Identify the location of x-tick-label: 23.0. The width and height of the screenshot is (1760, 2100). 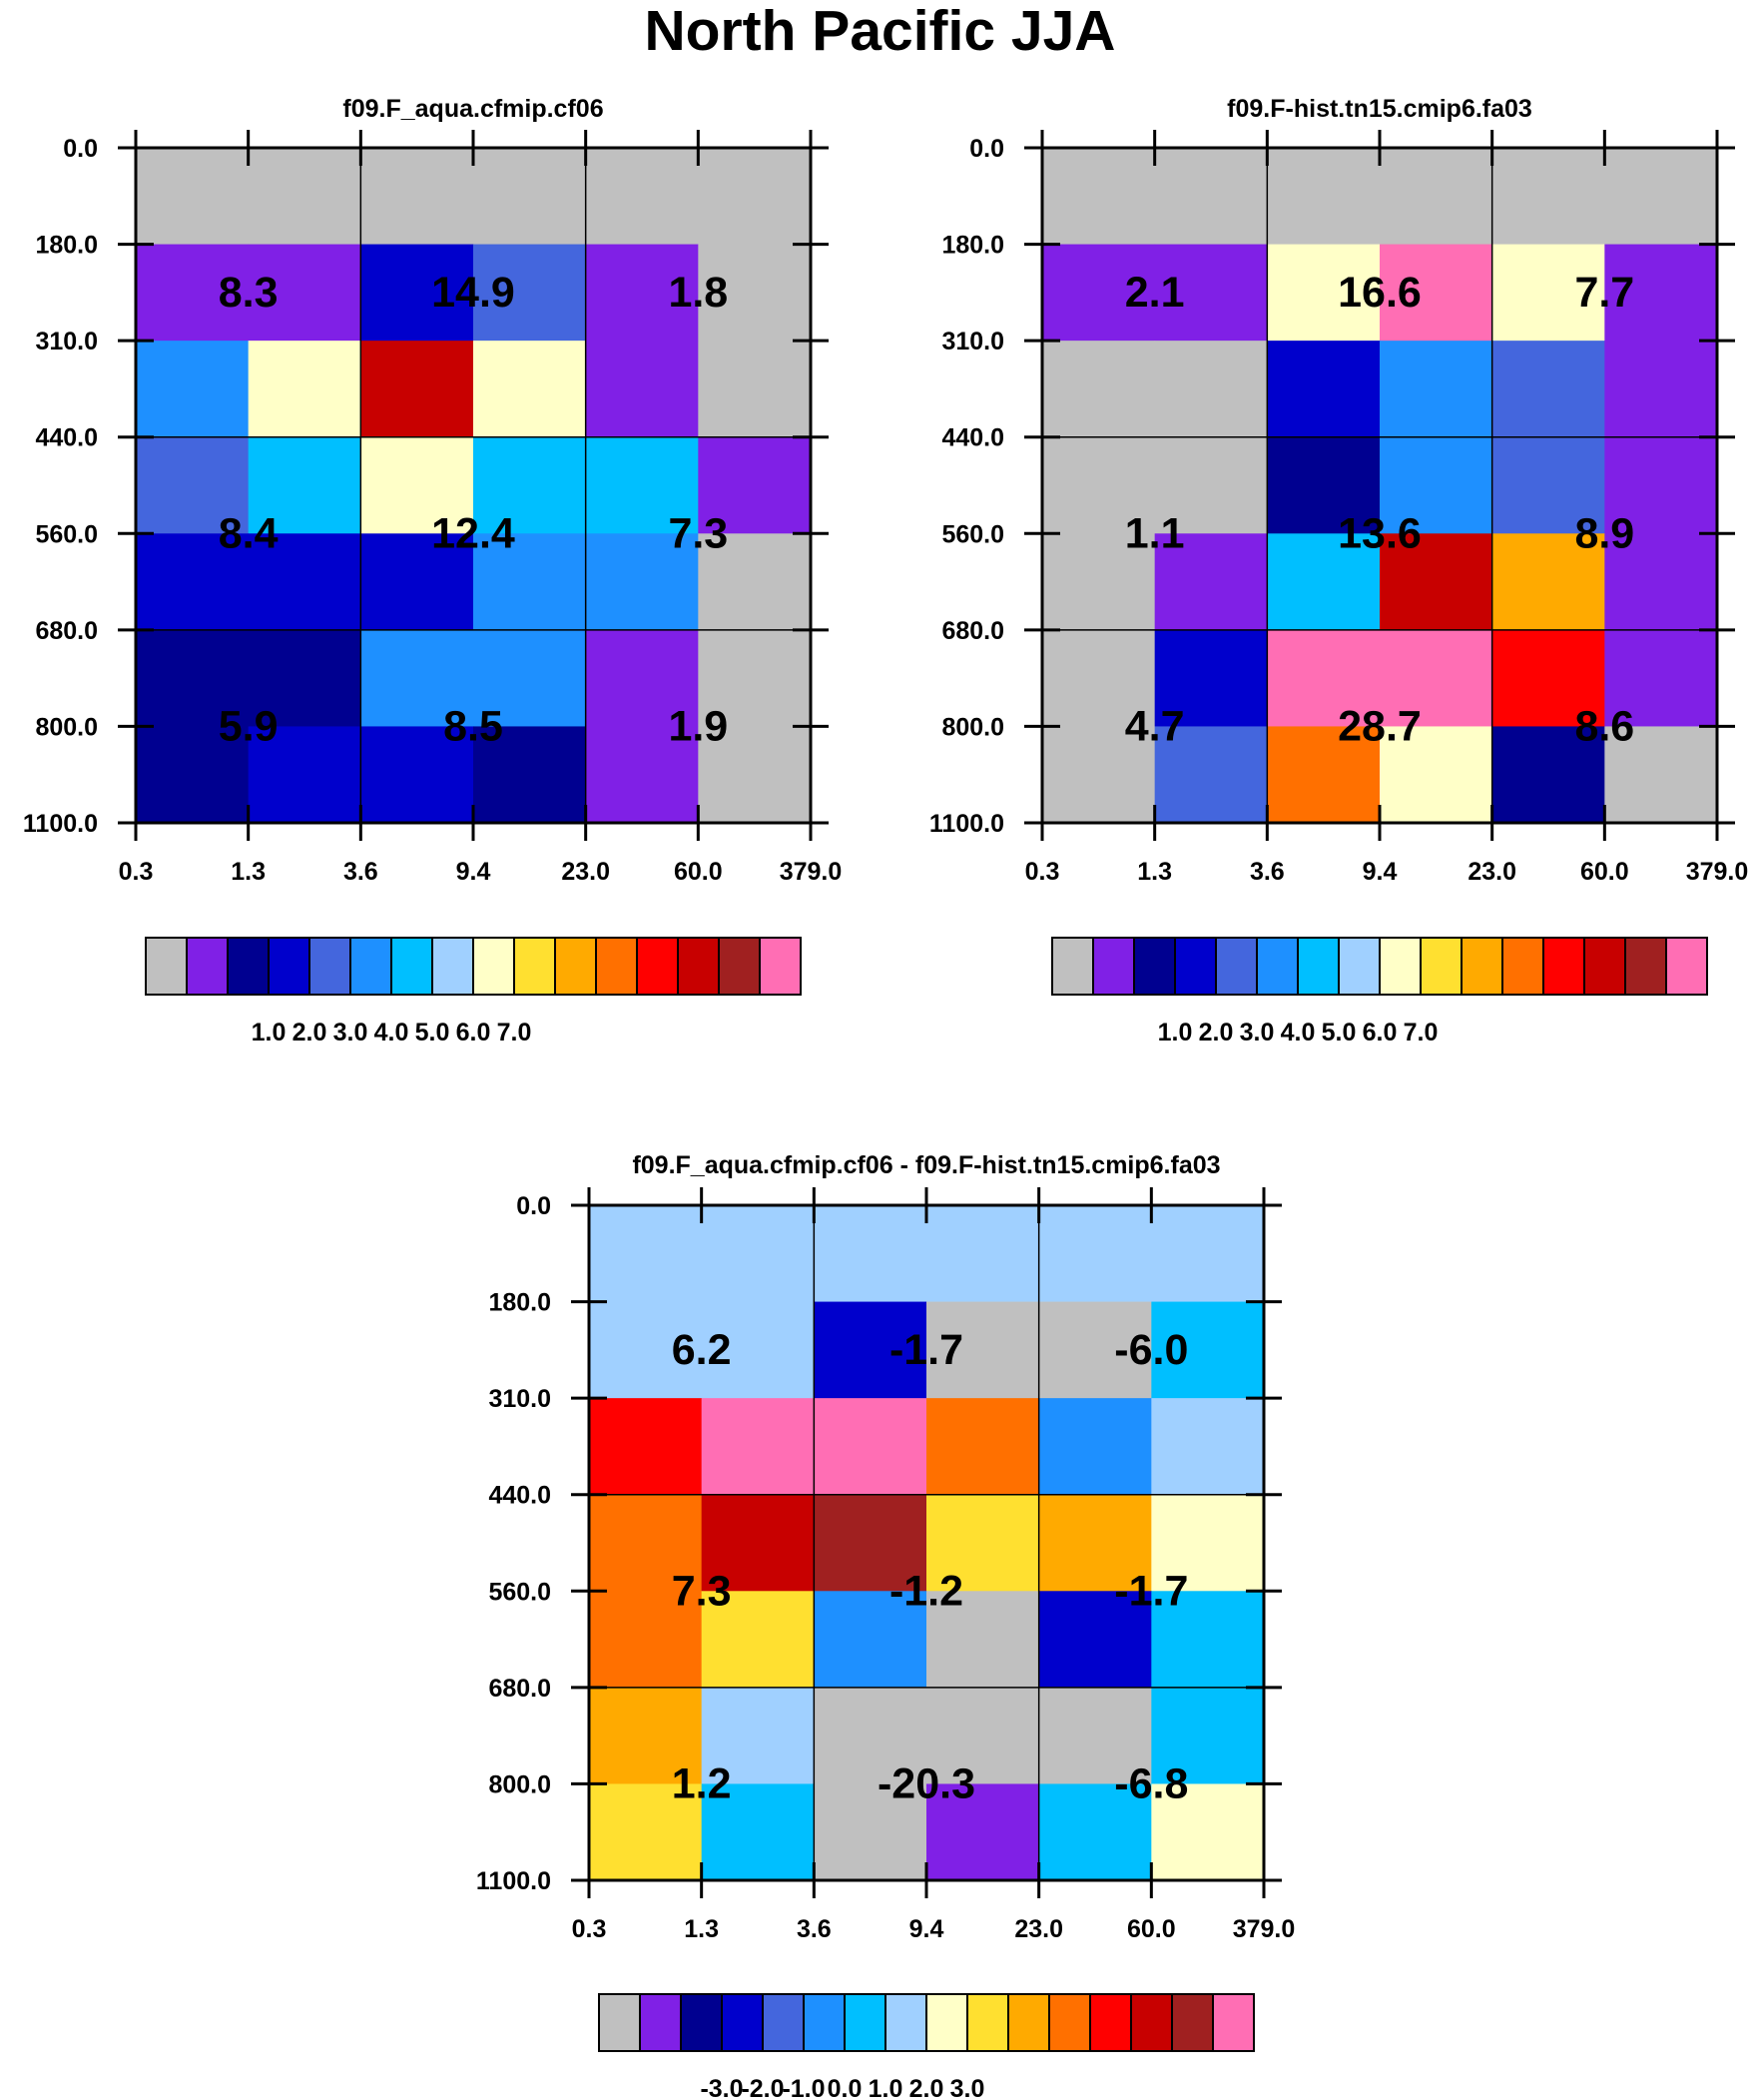
(585, 872).